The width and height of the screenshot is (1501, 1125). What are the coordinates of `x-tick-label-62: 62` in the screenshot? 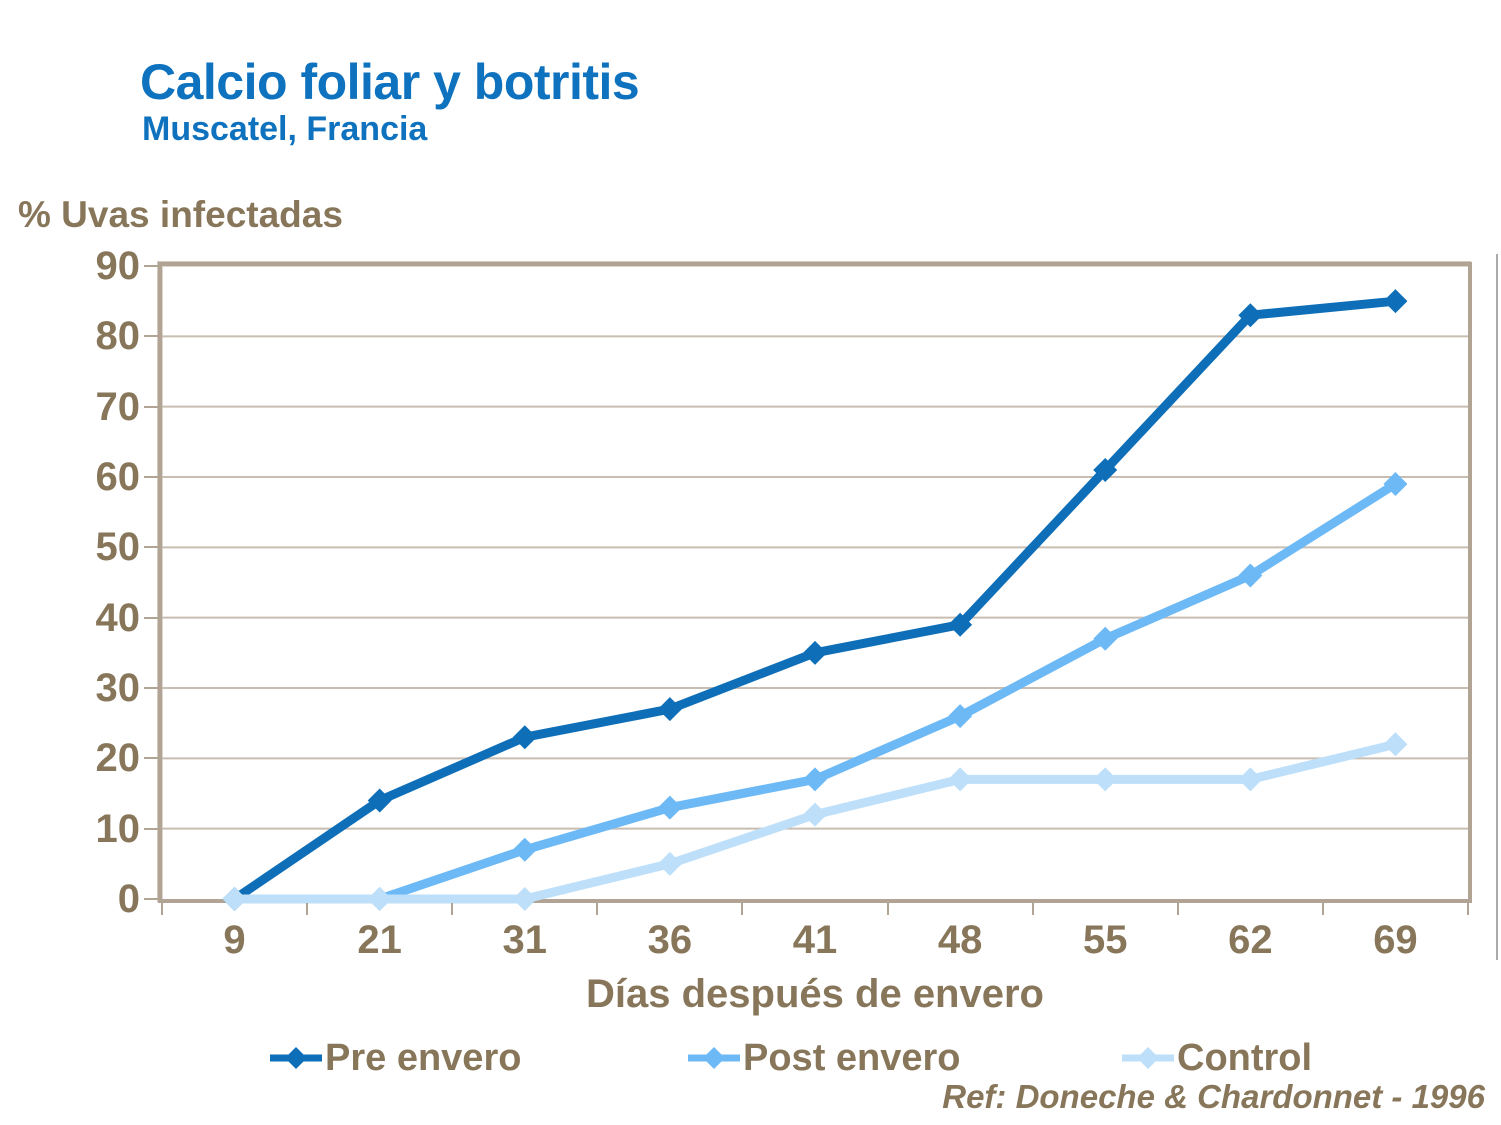 It's located at (1250, 940).